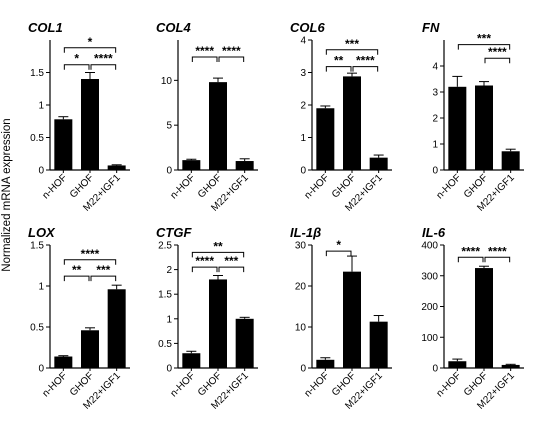 The image size is (550, 430). Describe the element at coordinates (307, 27) in the screenshot. I see `panel-title: COL6` at that location.